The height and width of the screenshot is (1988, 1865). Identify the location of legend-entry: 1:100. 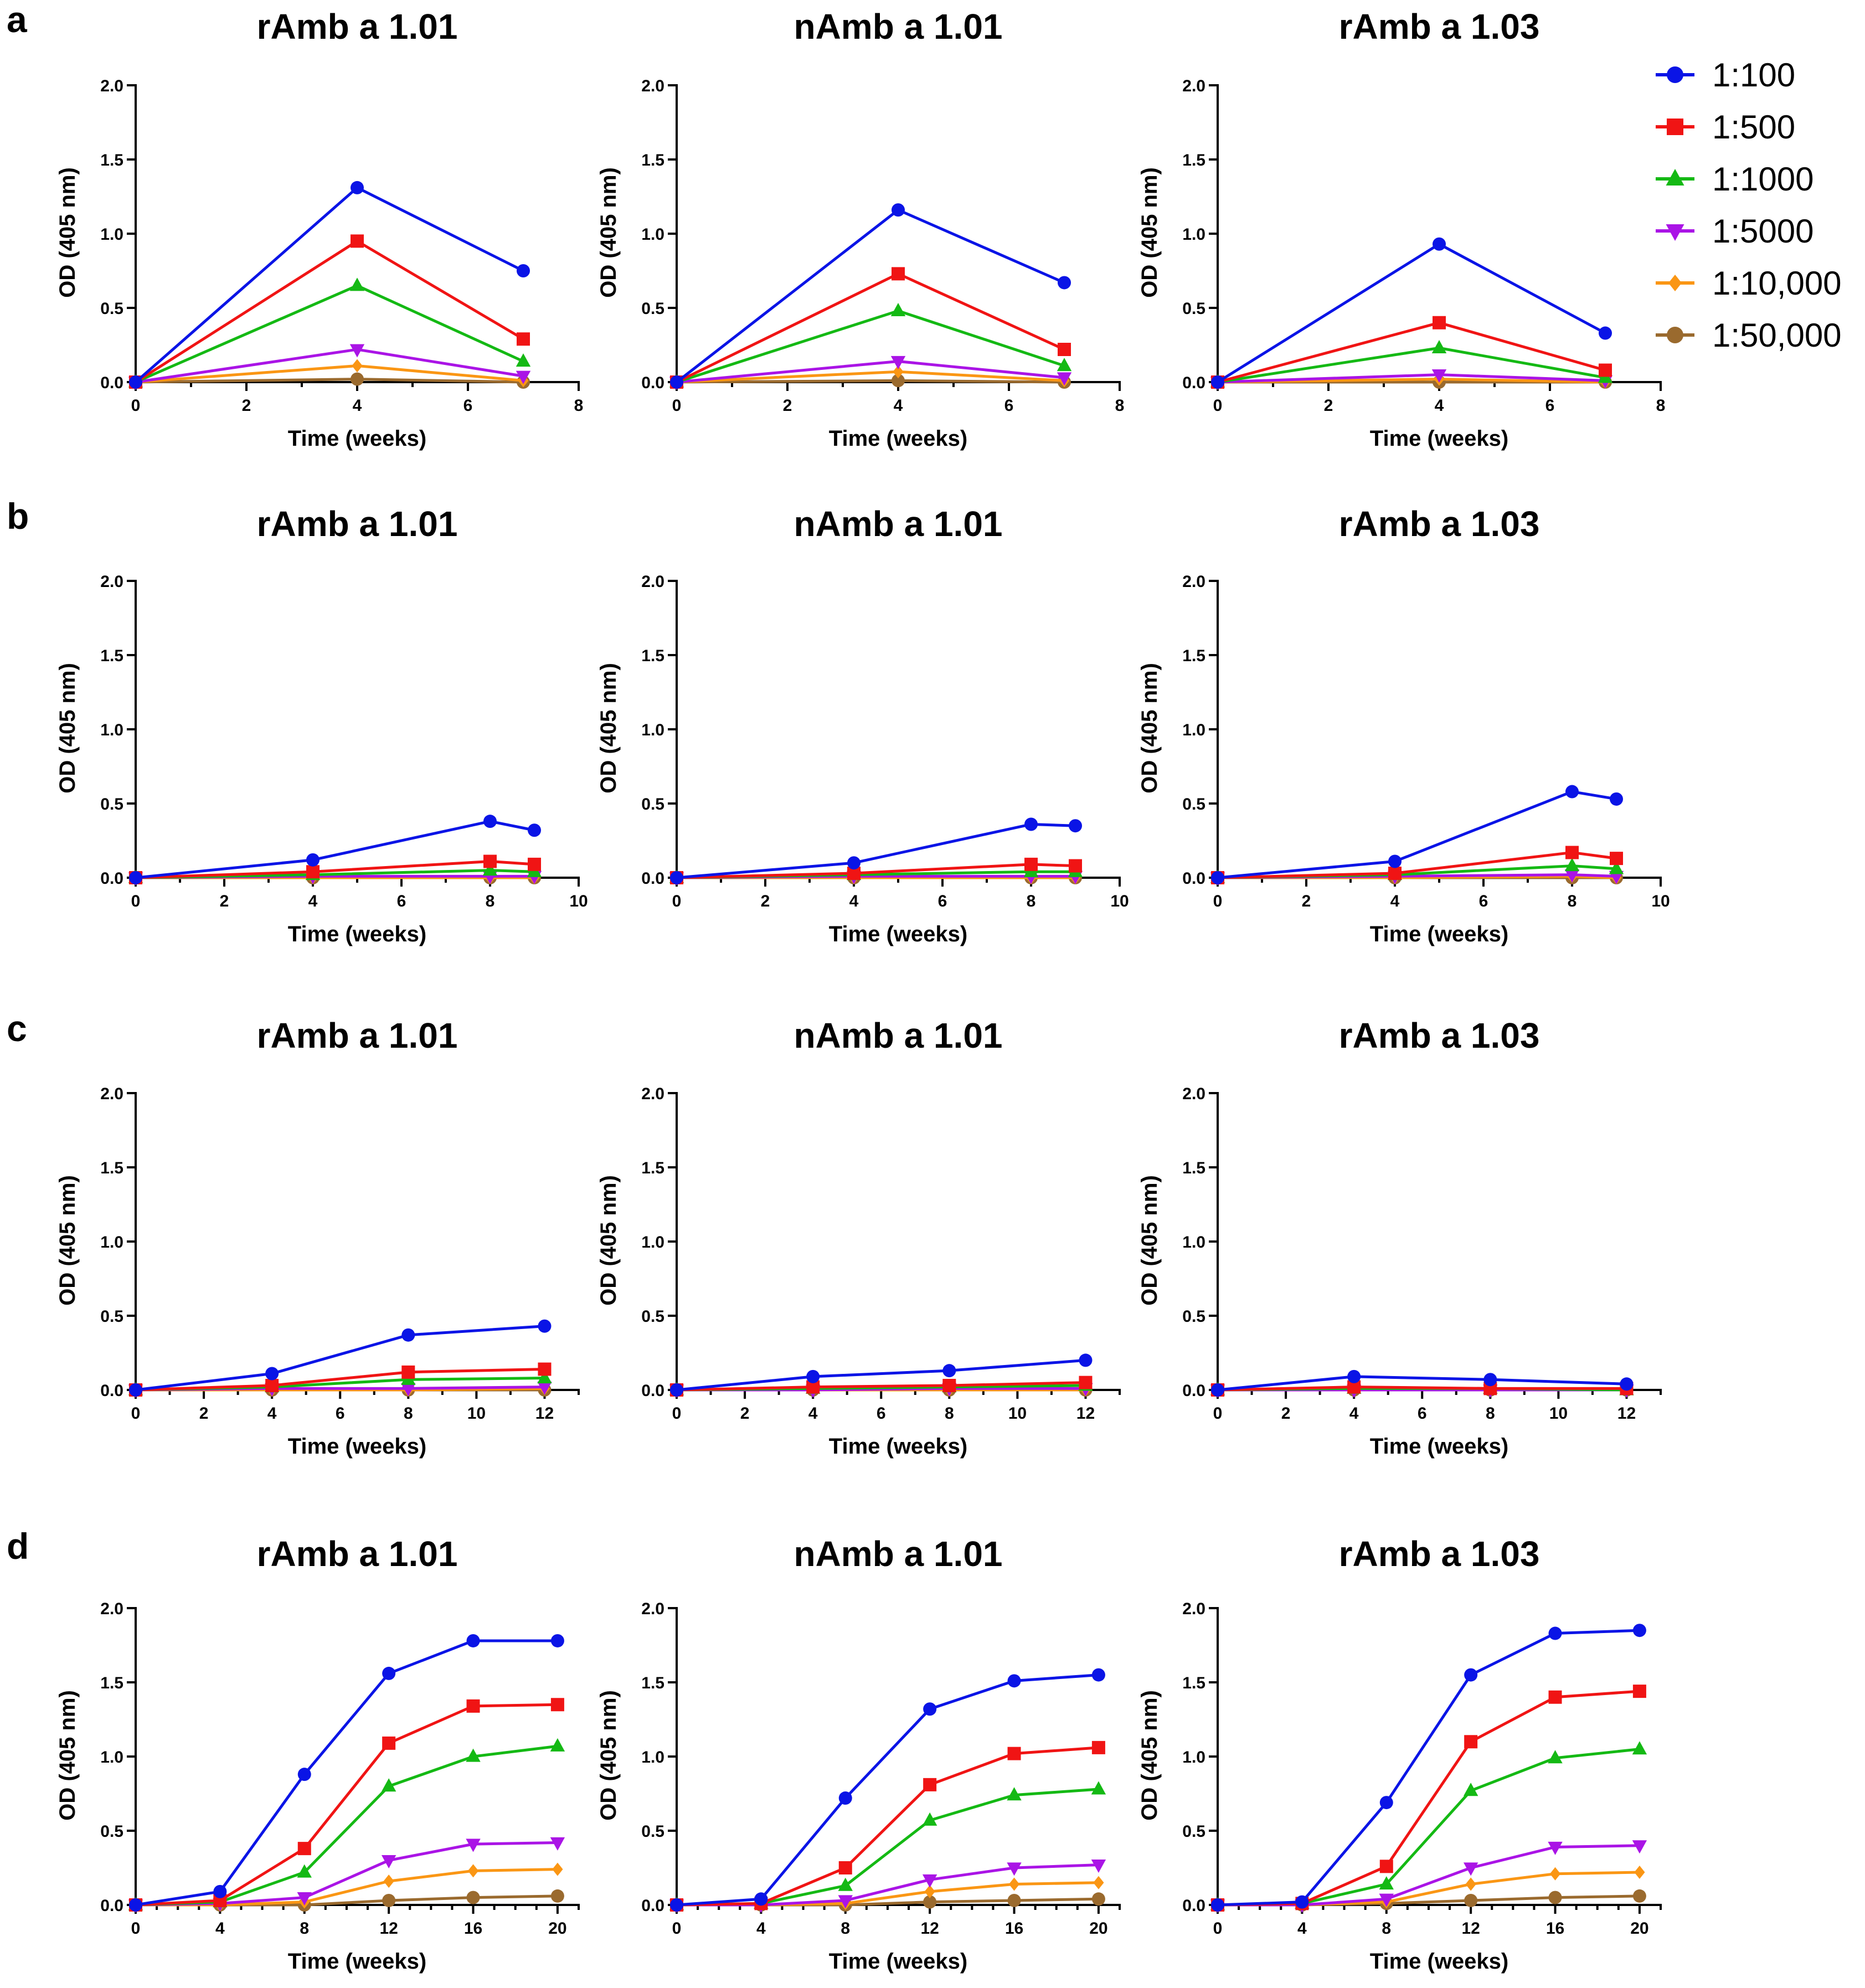
(1725, 75).